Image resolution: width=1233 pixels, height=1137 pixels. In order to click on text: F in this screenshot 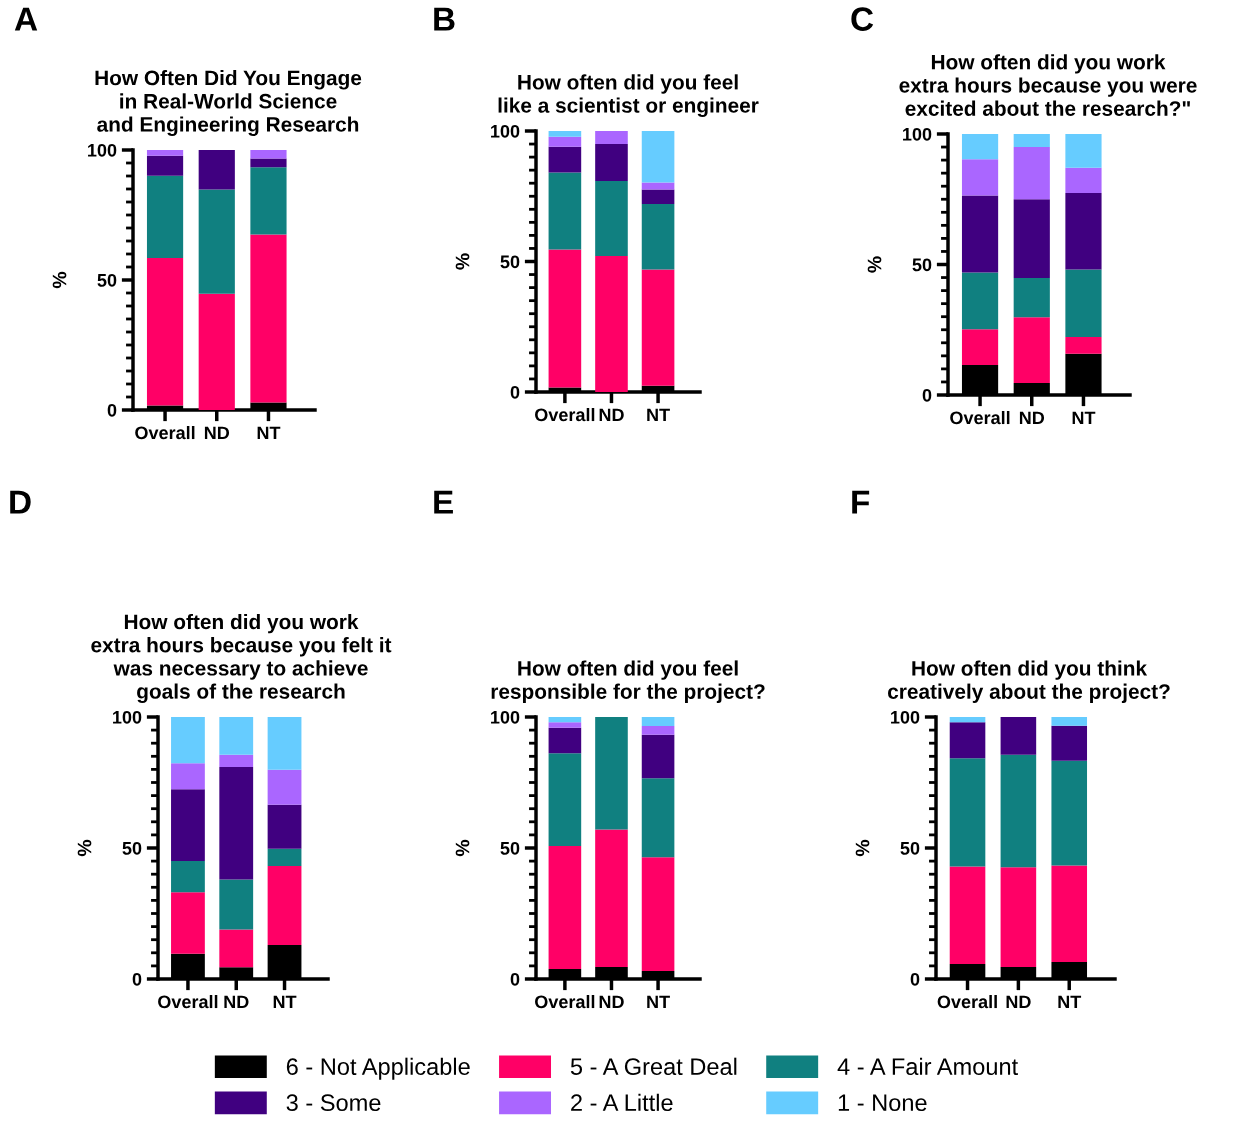, I will do `click(861, 502)`.